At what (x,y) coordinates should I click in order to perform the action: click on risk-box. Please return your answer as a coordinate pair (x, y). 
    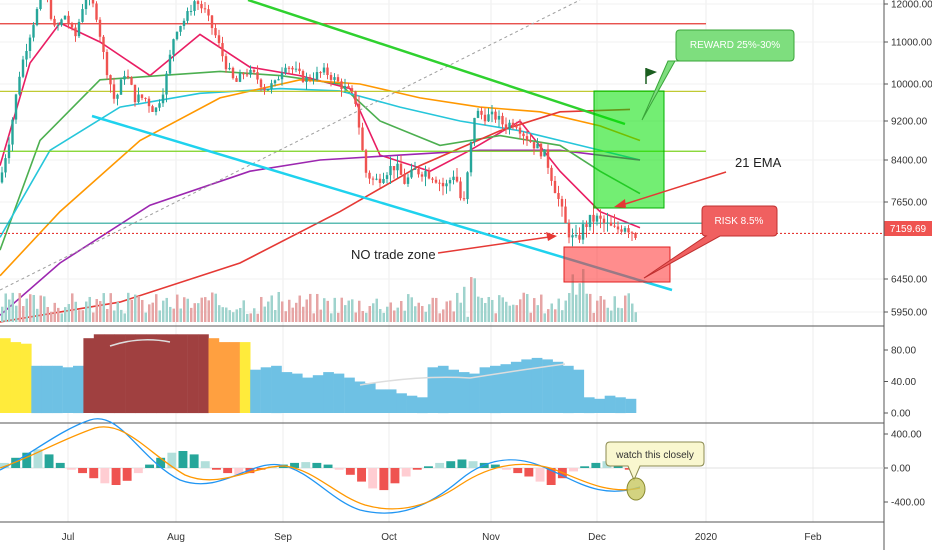
    Looking at the image, I should click on (617, 264).